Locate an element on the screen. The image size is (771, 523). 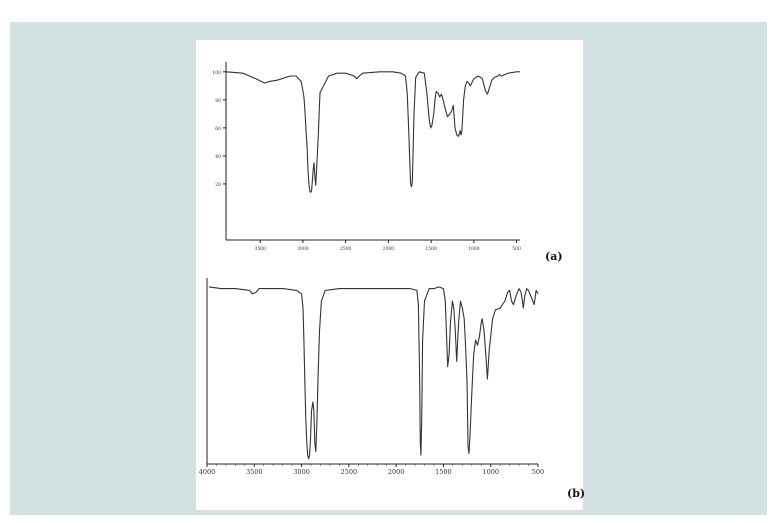
y-tick-label: 20 is located at coordinates (218, 185).